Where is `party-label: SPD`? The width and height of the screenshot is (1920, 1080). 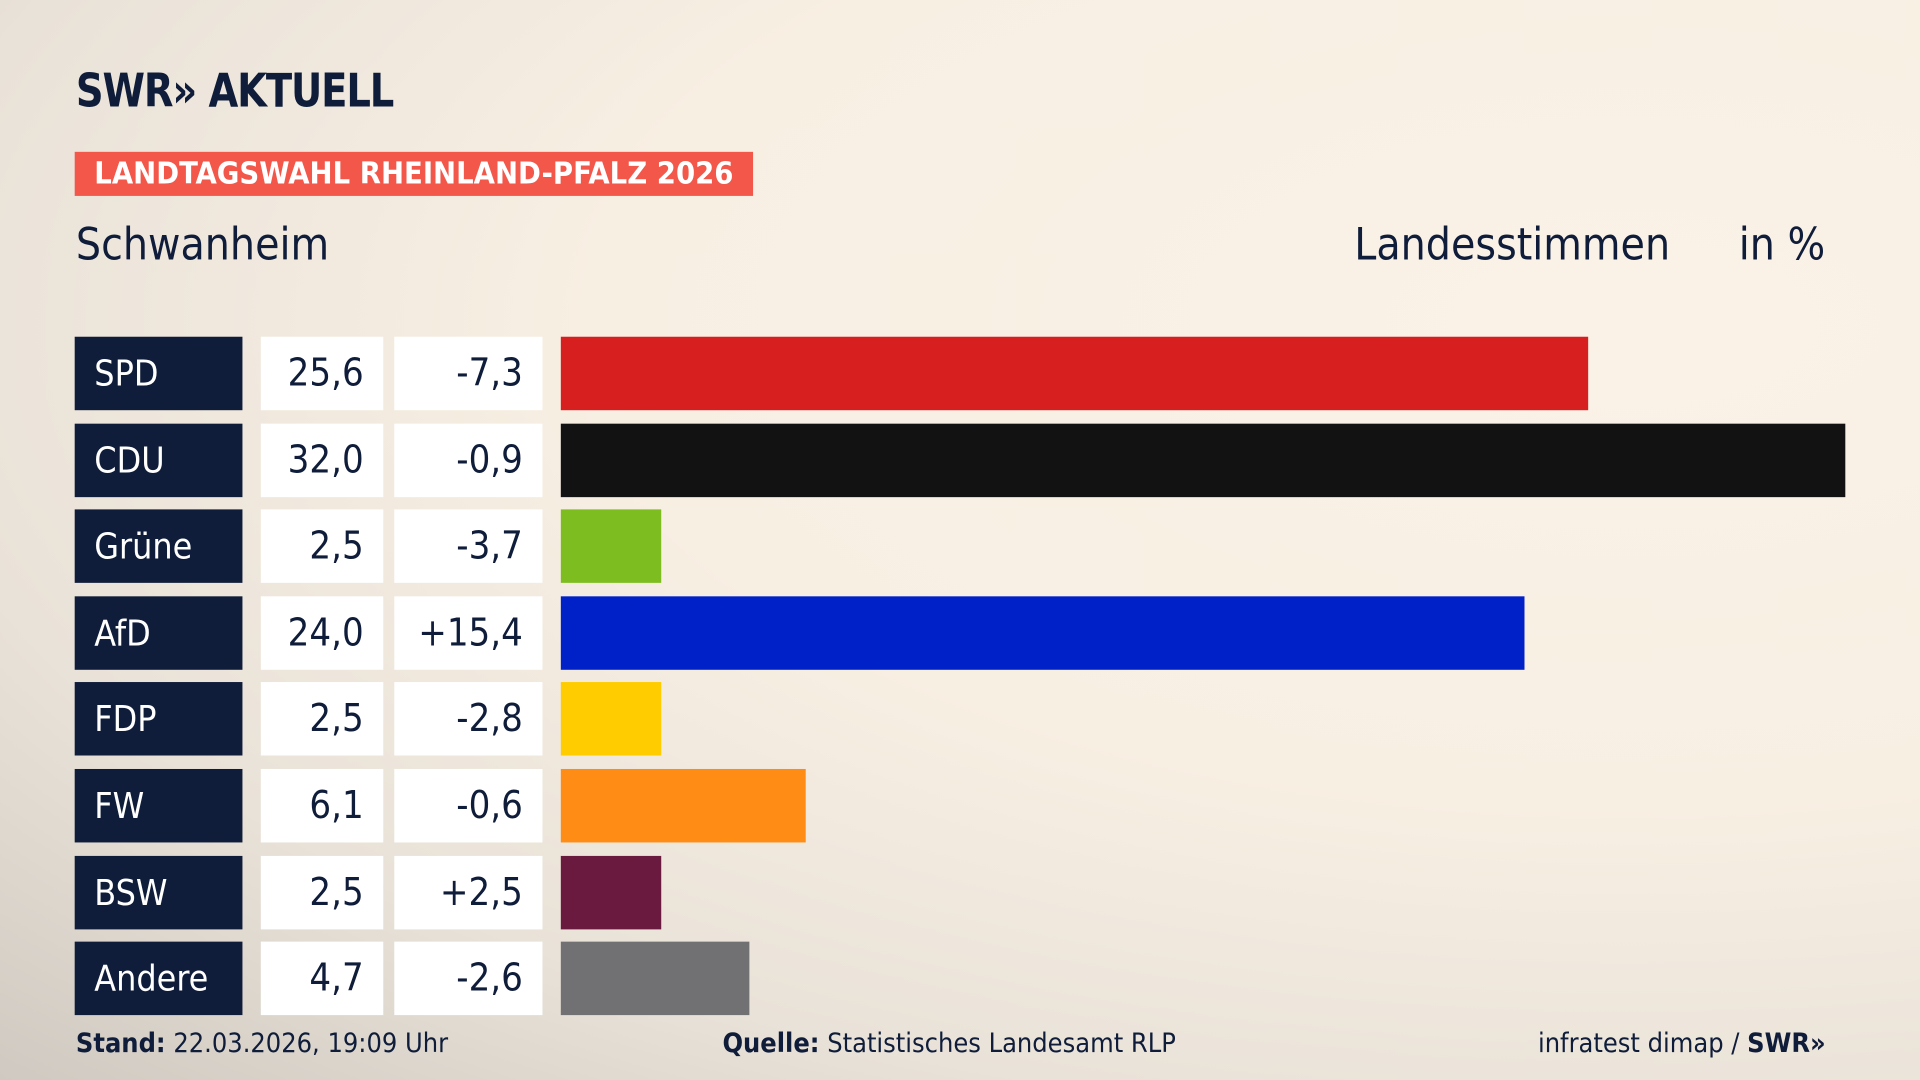 party-label: SPD is located at coordinates (158, 373).